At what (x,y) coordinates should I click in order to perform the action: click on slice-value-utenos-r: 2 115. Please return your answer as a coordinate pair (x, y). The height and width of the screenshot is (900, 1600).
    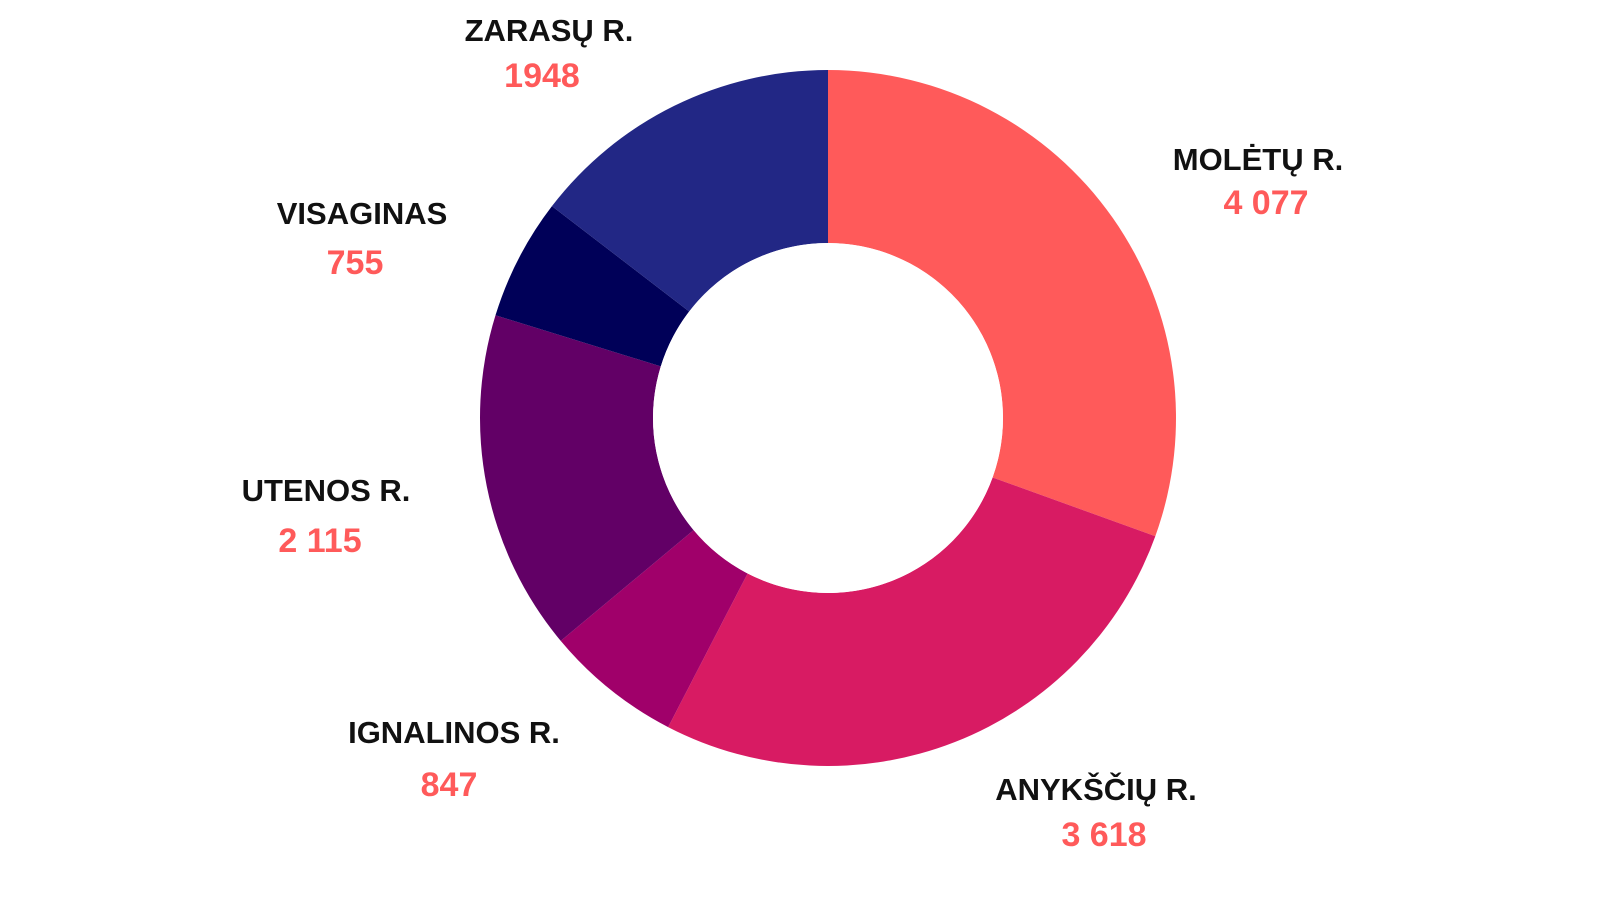
    Looking at the image, I should click on (319, 541).